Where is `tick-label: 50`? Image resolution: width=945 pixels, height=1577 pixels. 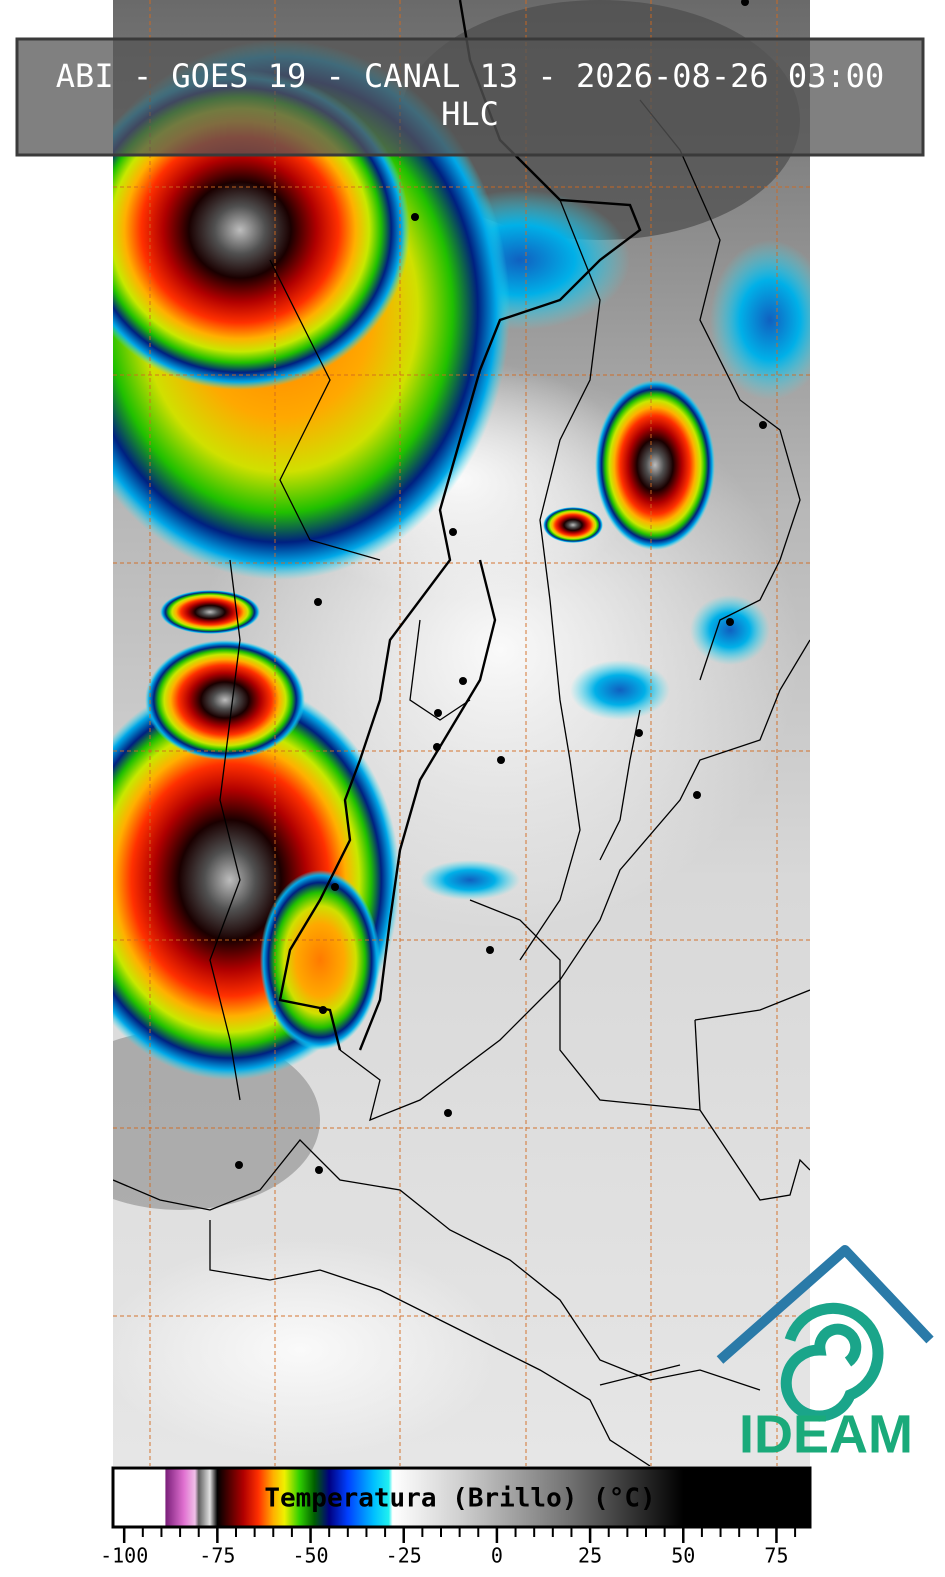
tick-label: 50 is located at coordinates (683, 1556).